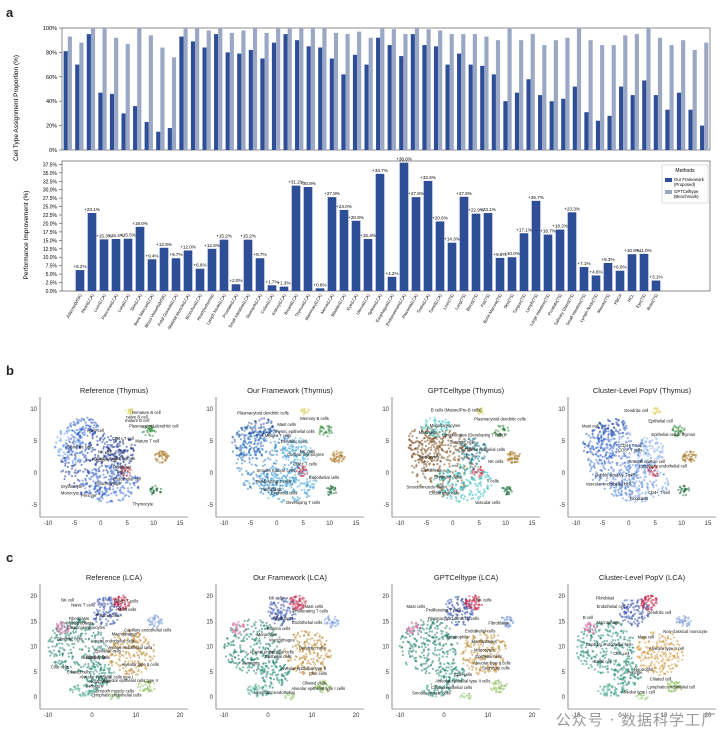 The width and height of the screenshot is (727, 738). I want to click on umap-cell-label: Plasmacytoid dendritic cells, so click(262, 413).